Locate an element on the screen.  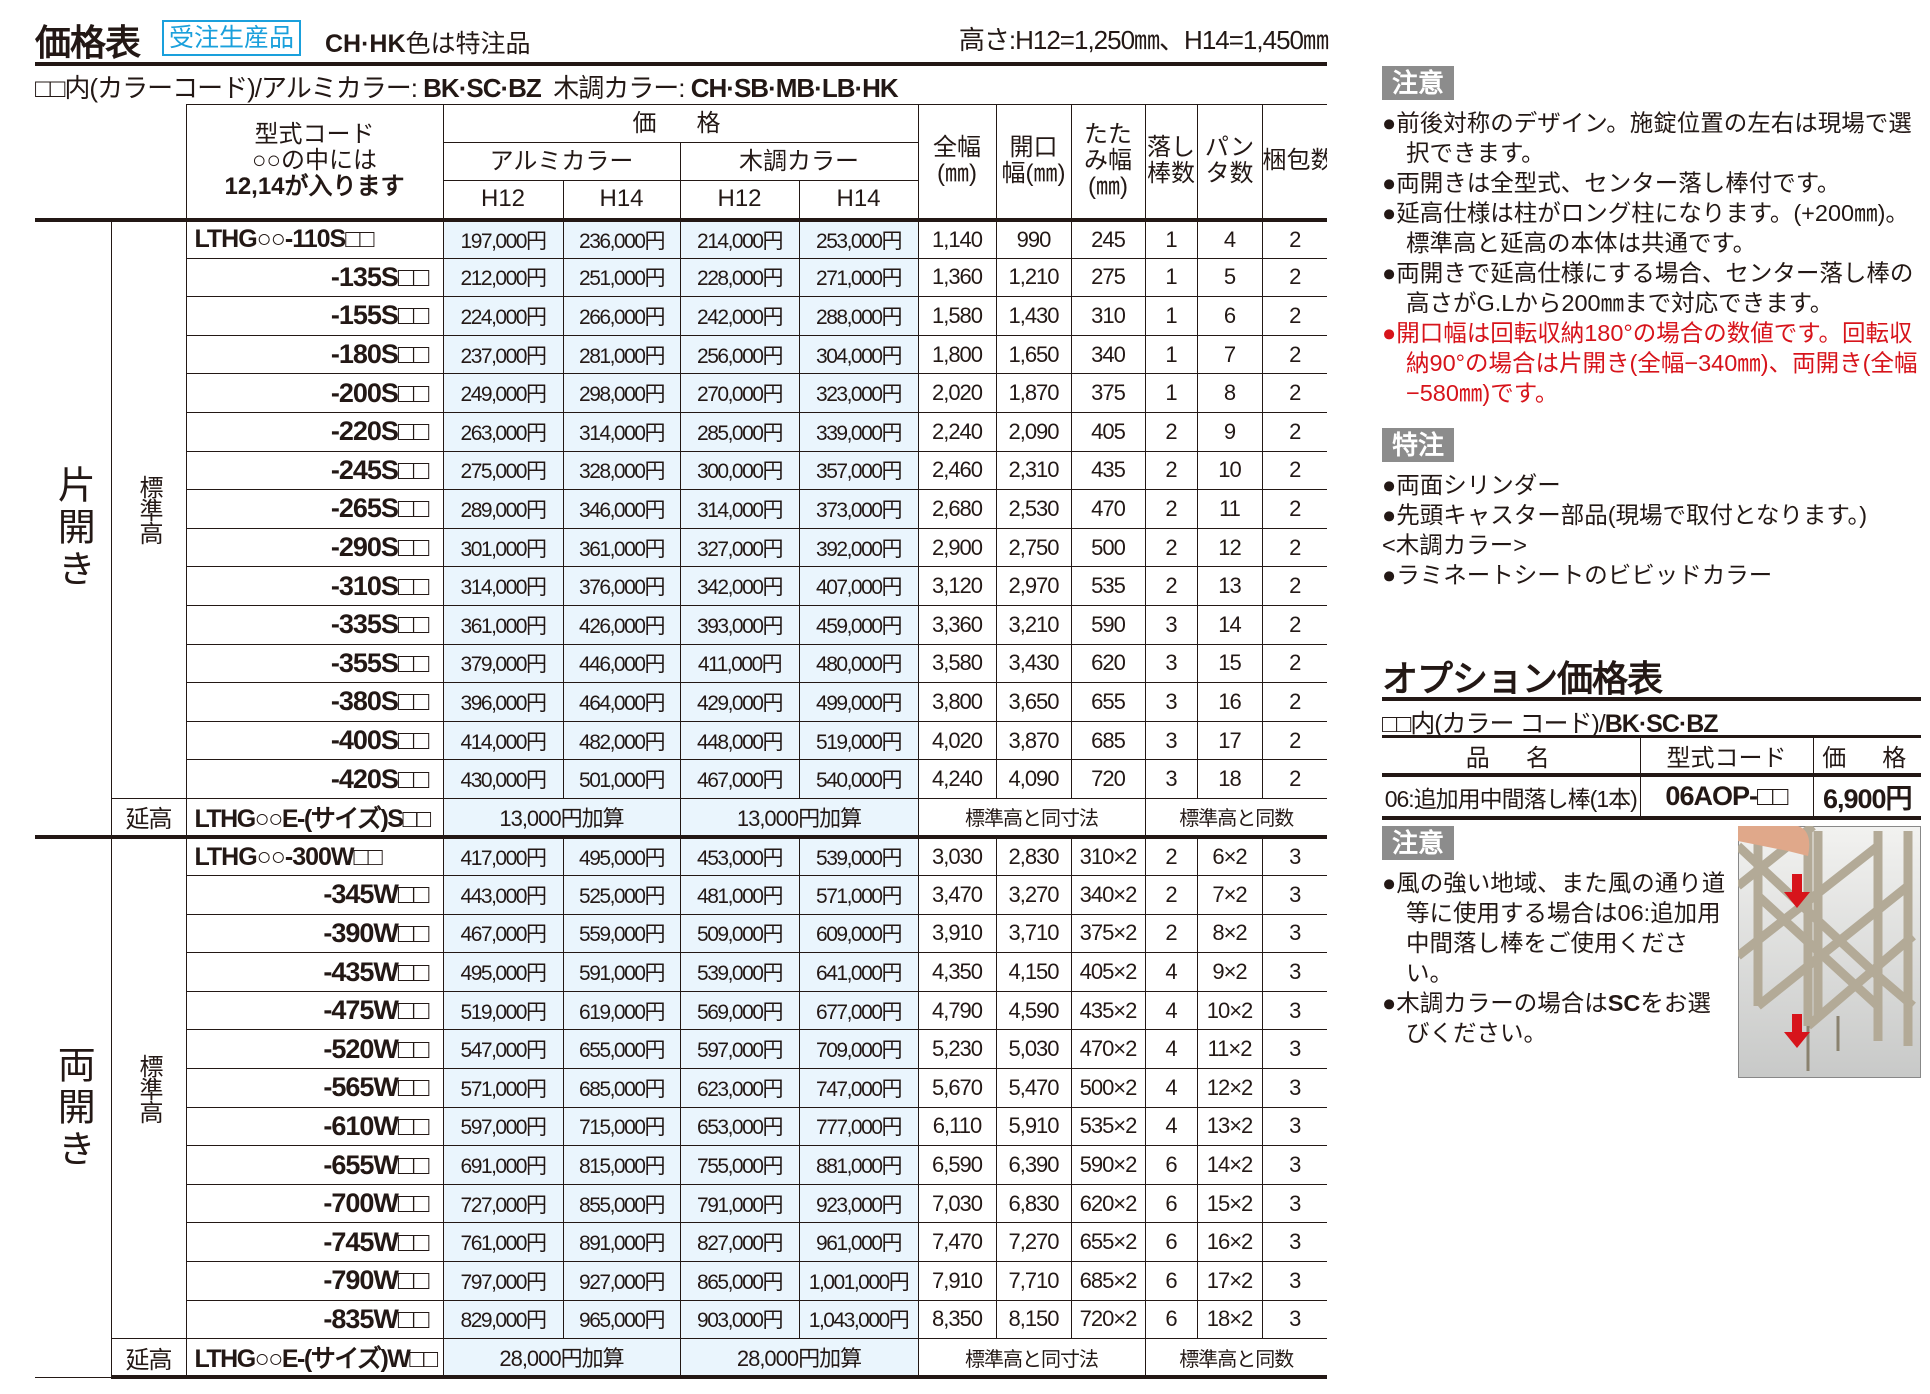
wood-h14-price: 288,000円 is located at coordinates (858, 316).